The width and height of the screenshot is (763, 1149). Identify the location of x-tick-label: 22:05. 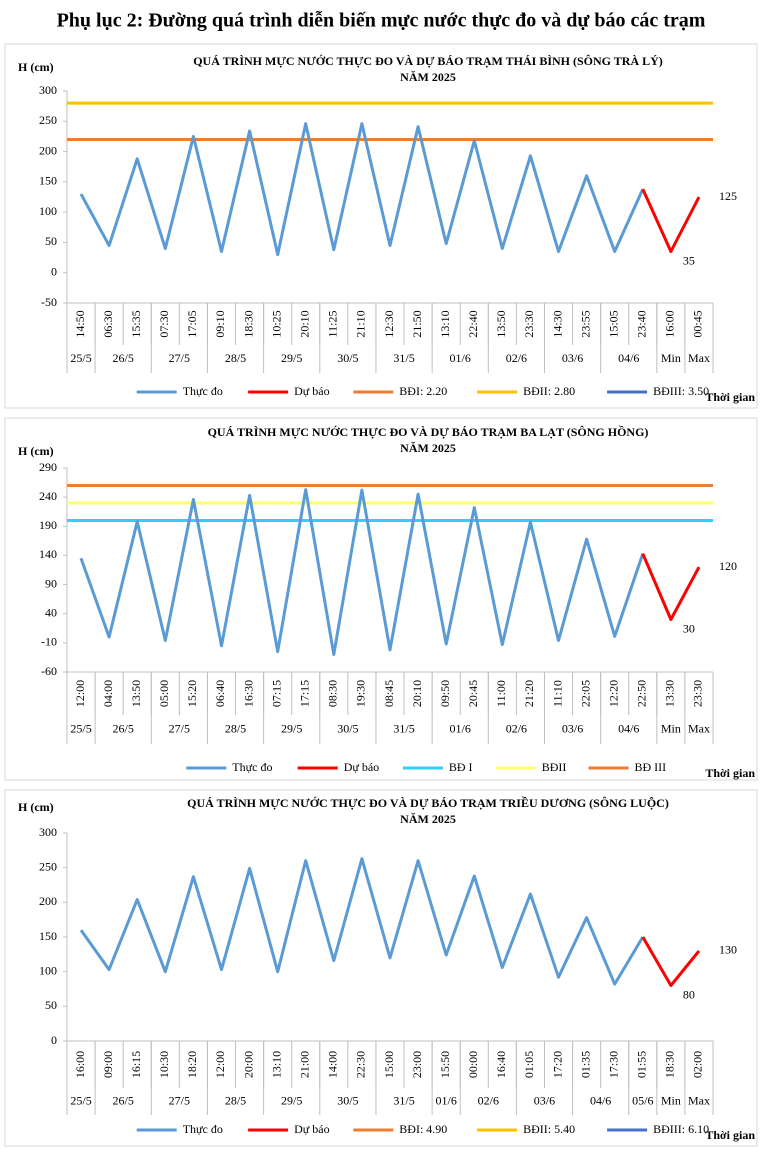
(585, 693).